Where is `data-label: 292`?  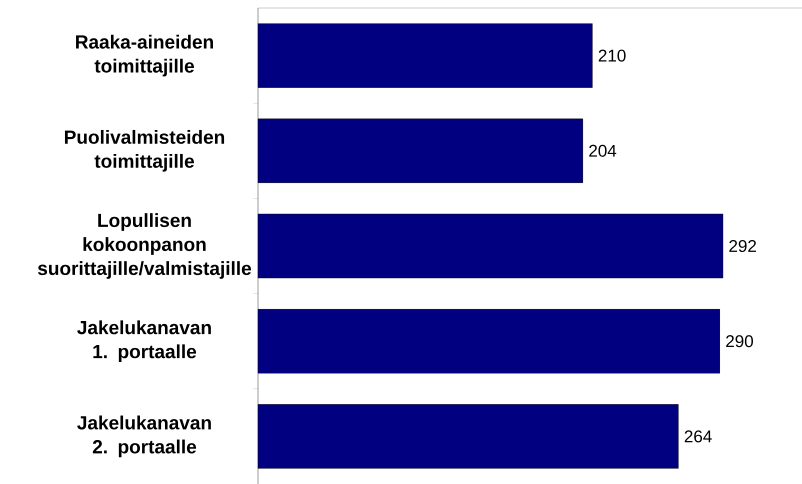
data-label: 292 is located at coordinates (742, 246).